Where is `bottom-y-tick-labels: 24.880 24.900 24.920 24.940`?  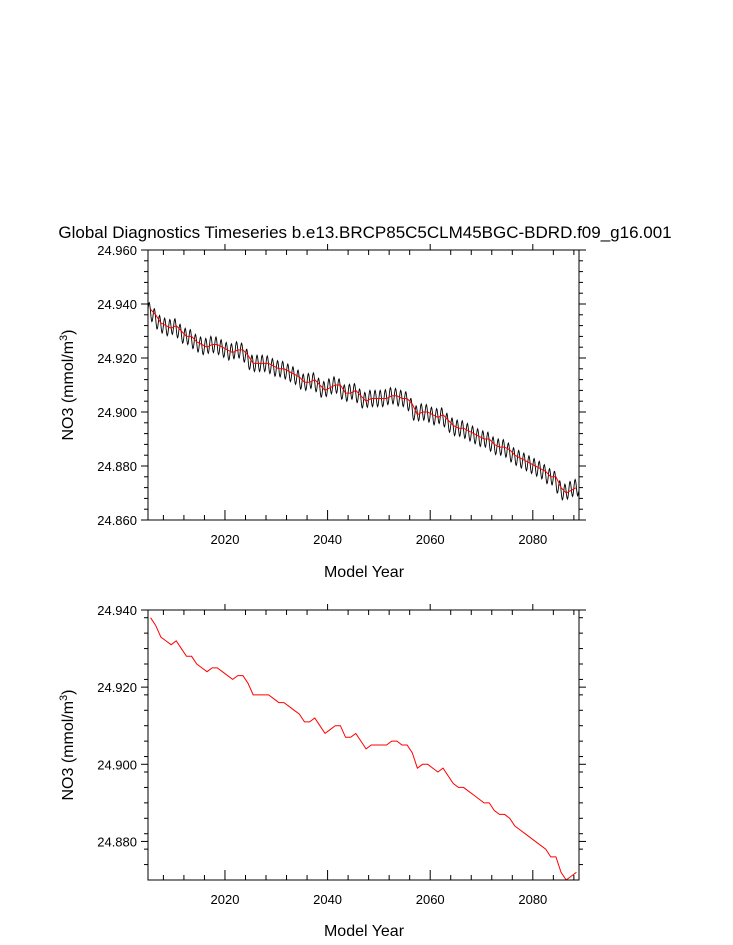
bottom-y-tick-labels: 24.880 24.900 24.920 24.940 is located at coordinates (117, 726).